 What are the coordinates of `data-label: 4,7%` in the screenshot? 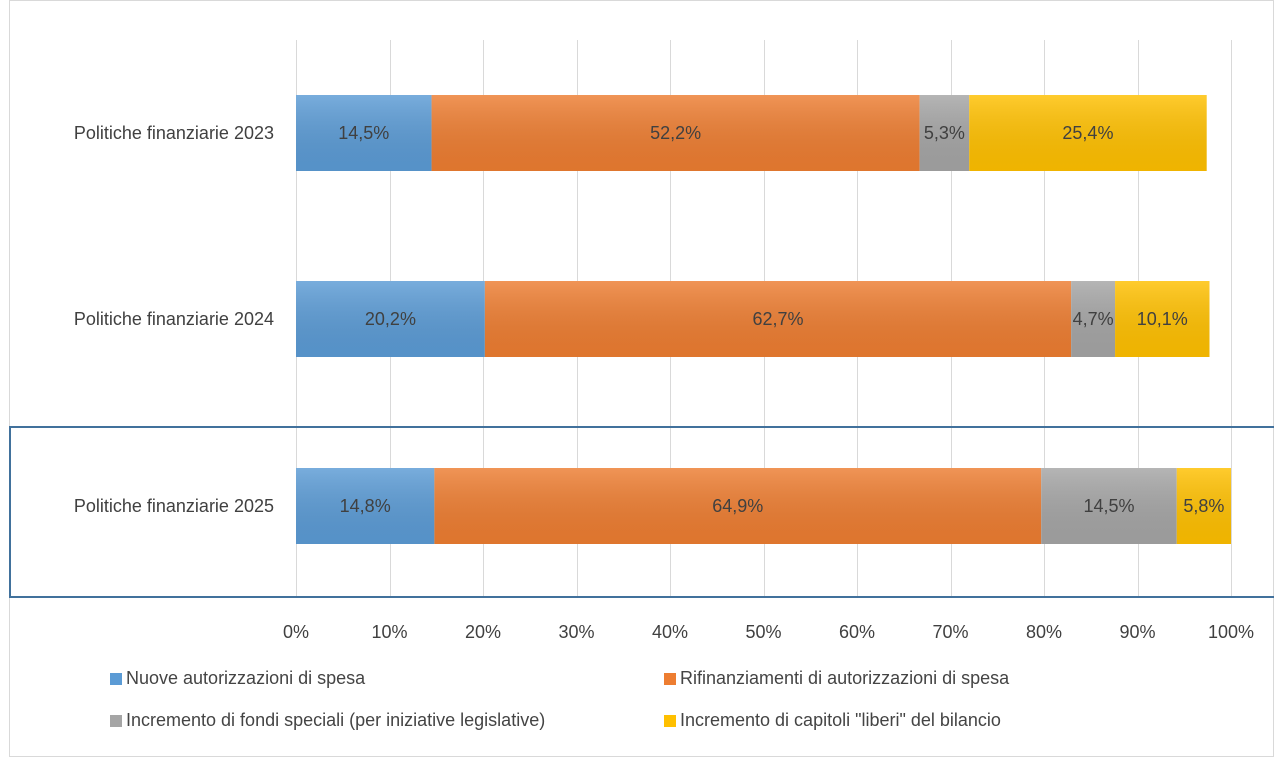 It's located at (1093, 319).